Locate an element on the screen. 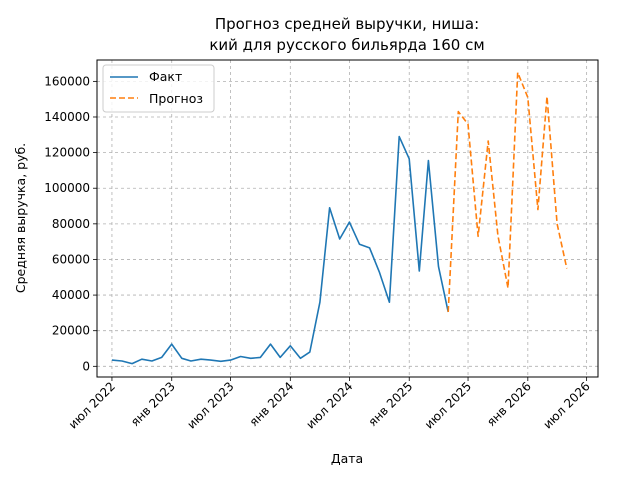 Image resolution: width=640 pixels, height=480 pixels. y-tick-label: 40000 is located at coordinates (71, 295).